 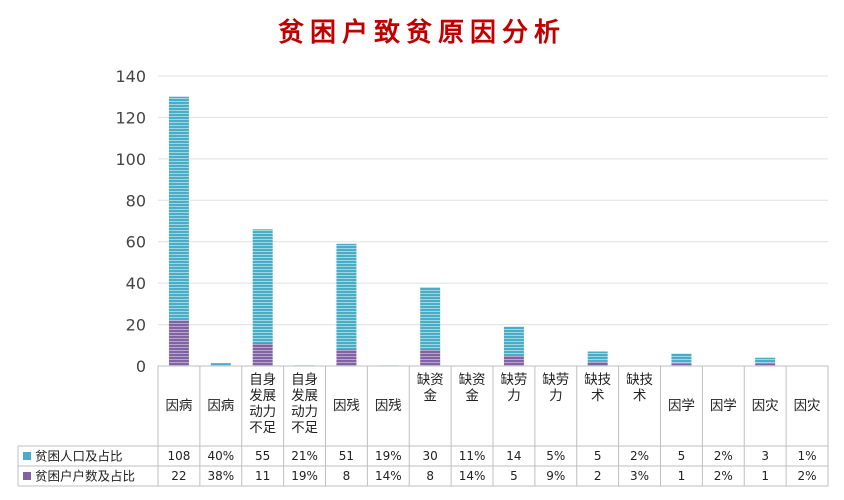 What do you see at coordinates (514, 476) in the screenshot?
I see `data-label-households: 5` at bounding box center [514, 476].